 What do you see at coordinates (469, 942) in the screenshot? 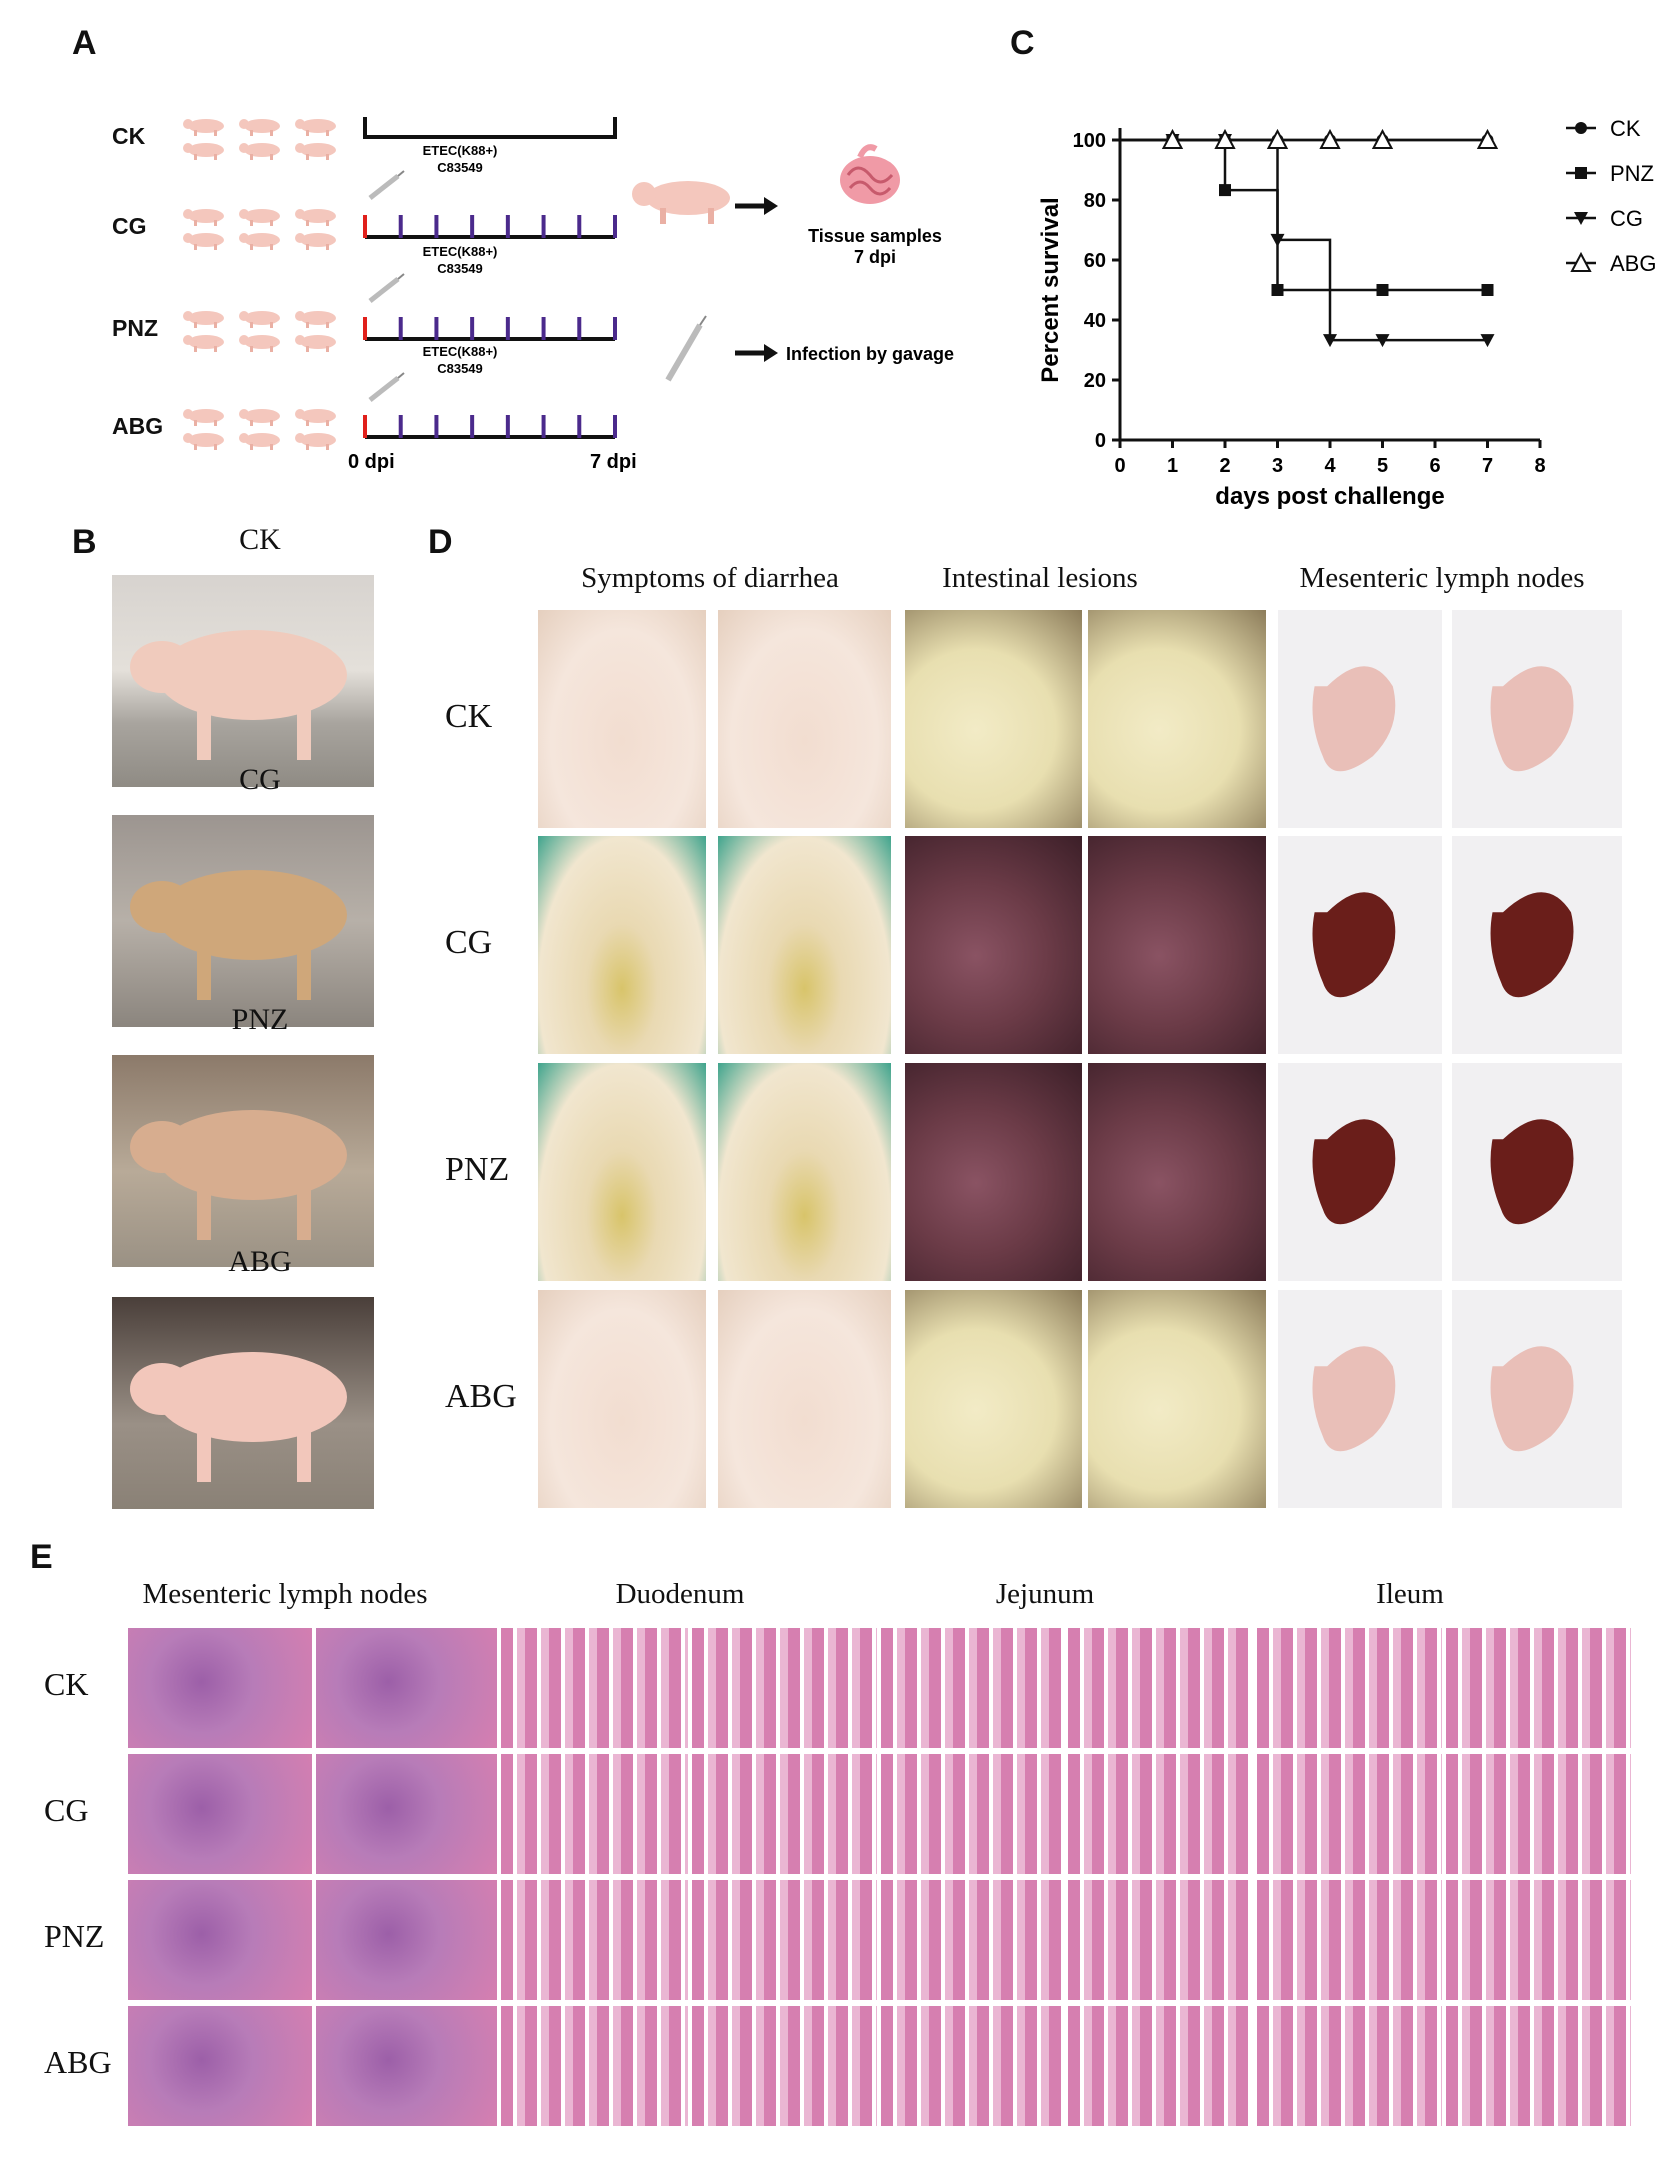
I see `panel-d-row-label-cg: CG` at bounding box center [469, 942].